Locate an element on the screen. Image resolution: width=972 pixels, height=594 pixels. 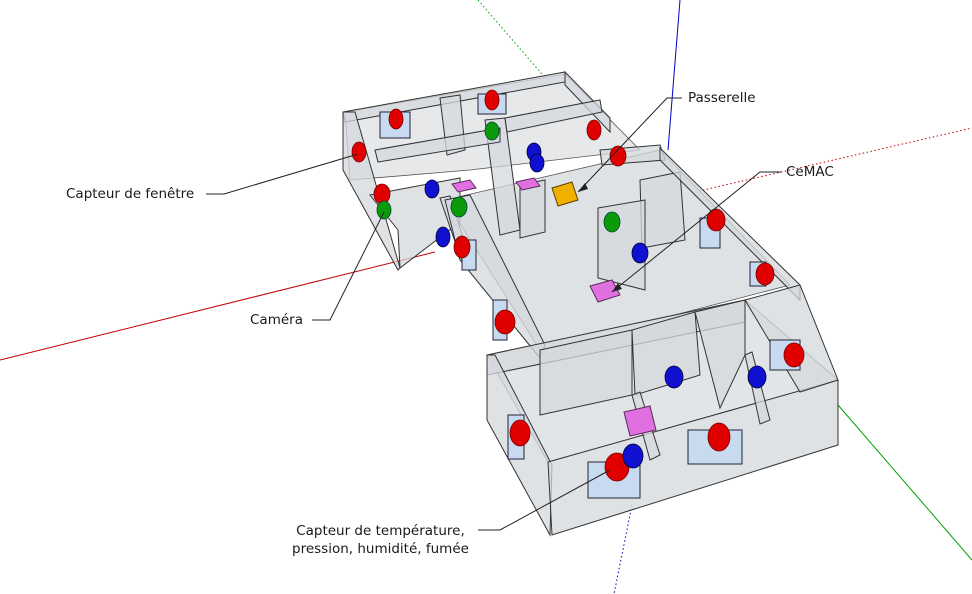
gateway-box is located at coordinates (565, 194).